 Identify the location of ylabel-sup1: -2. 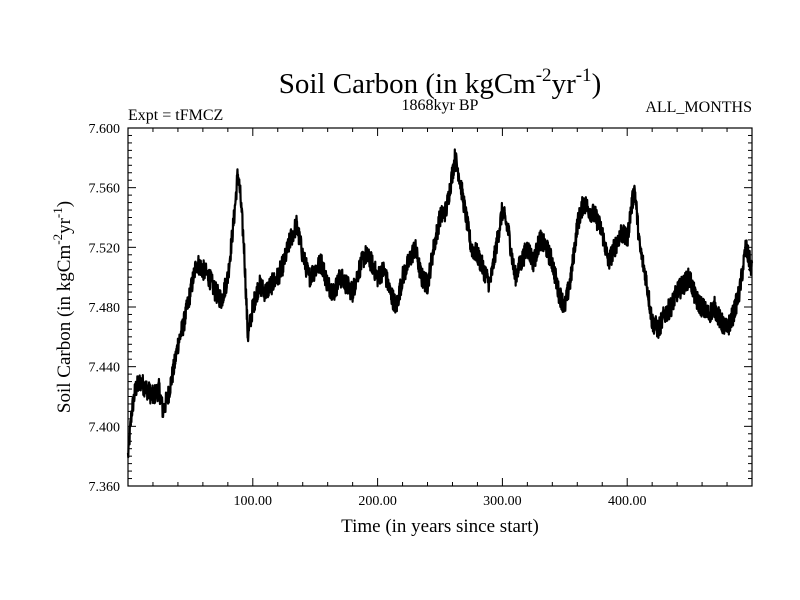
(57, 239).